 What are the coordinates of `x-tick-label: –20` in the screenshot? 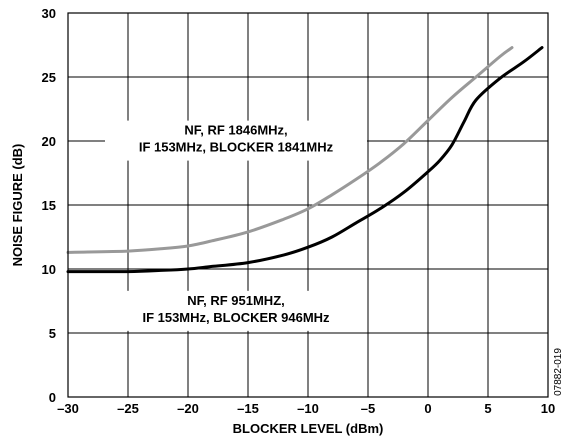 It's located at (188, 408).